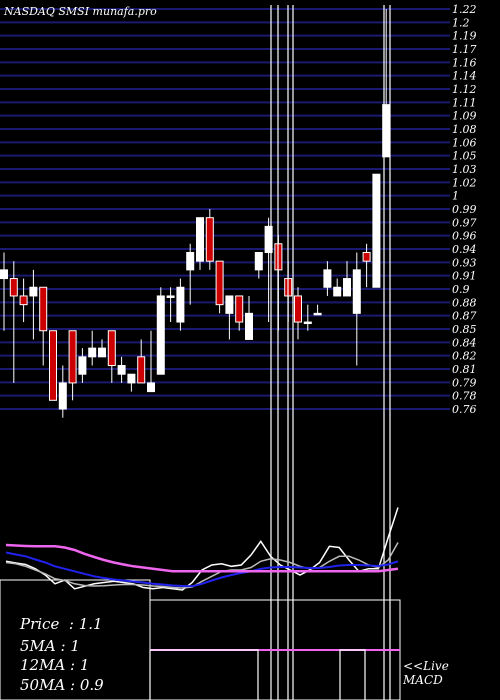 The image size is (500, 700). I want to click on y-tick-label: 0.9, so click(461, 289).